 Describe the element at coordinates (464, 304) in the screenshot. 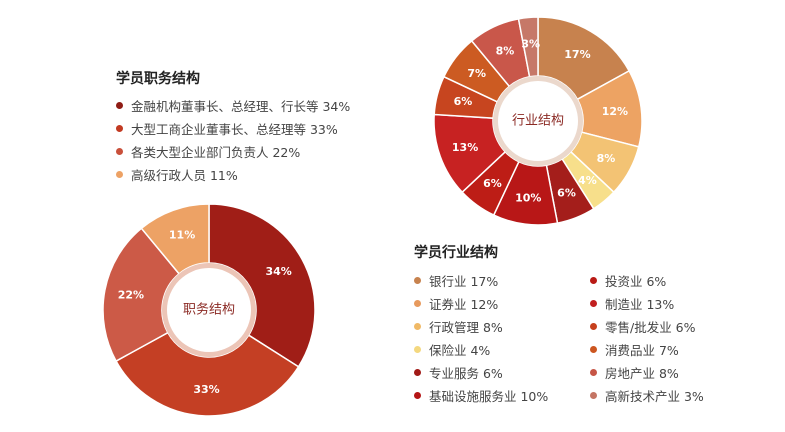

I see `legend-label: 证券业 12%` at that location.